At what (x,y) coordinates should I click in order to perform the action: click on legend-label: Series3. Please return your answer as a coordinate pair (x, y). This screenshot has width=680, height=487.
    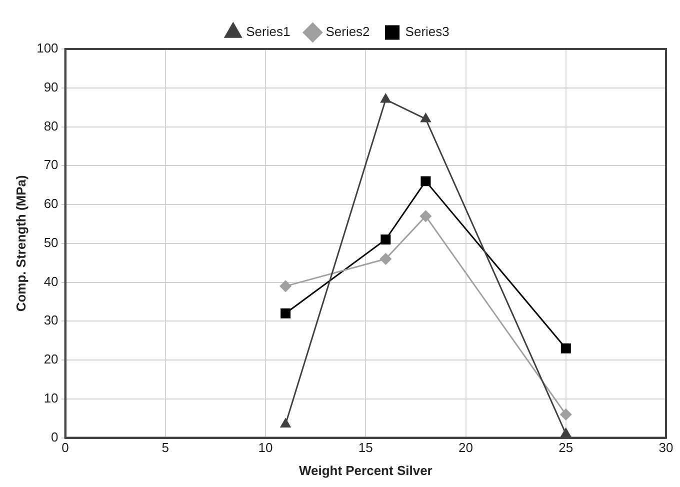
    Looking at the image, I should click on (427, 32).